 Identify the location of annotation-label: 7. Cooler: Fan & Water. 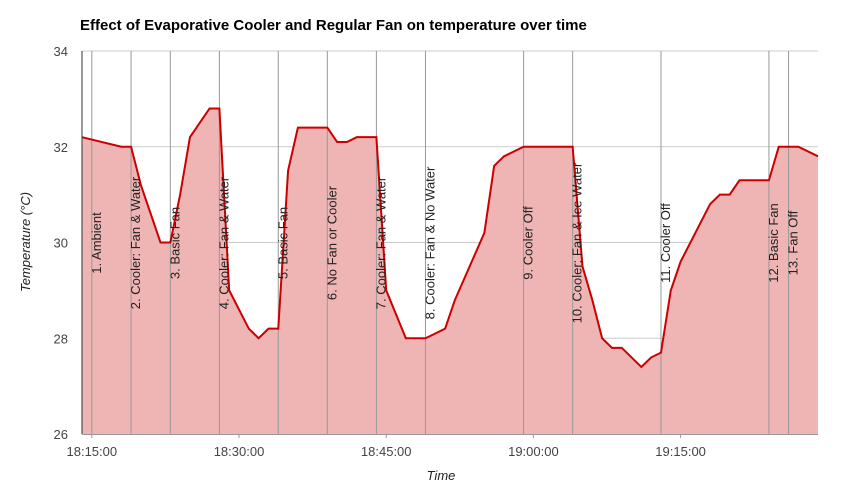
(380, 242).